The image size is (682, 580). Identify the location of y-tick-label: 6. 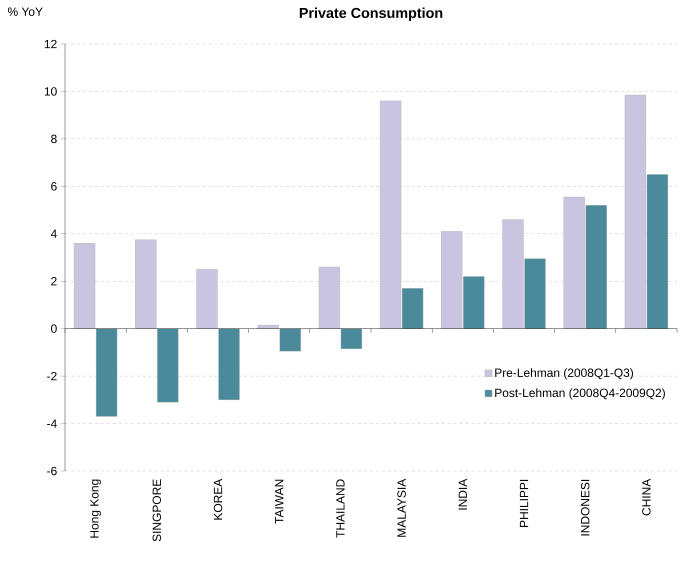
(54, 186).